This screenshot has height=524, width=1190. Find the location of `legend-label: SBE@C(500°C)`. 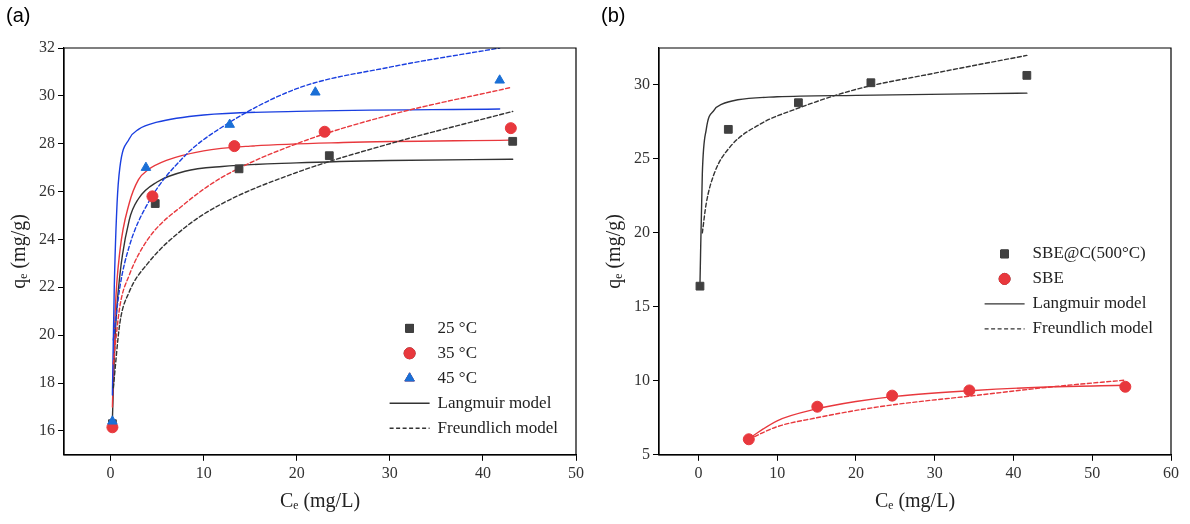

legend-label: SBE@C(500°C) is located at coordinates (1089, 253).